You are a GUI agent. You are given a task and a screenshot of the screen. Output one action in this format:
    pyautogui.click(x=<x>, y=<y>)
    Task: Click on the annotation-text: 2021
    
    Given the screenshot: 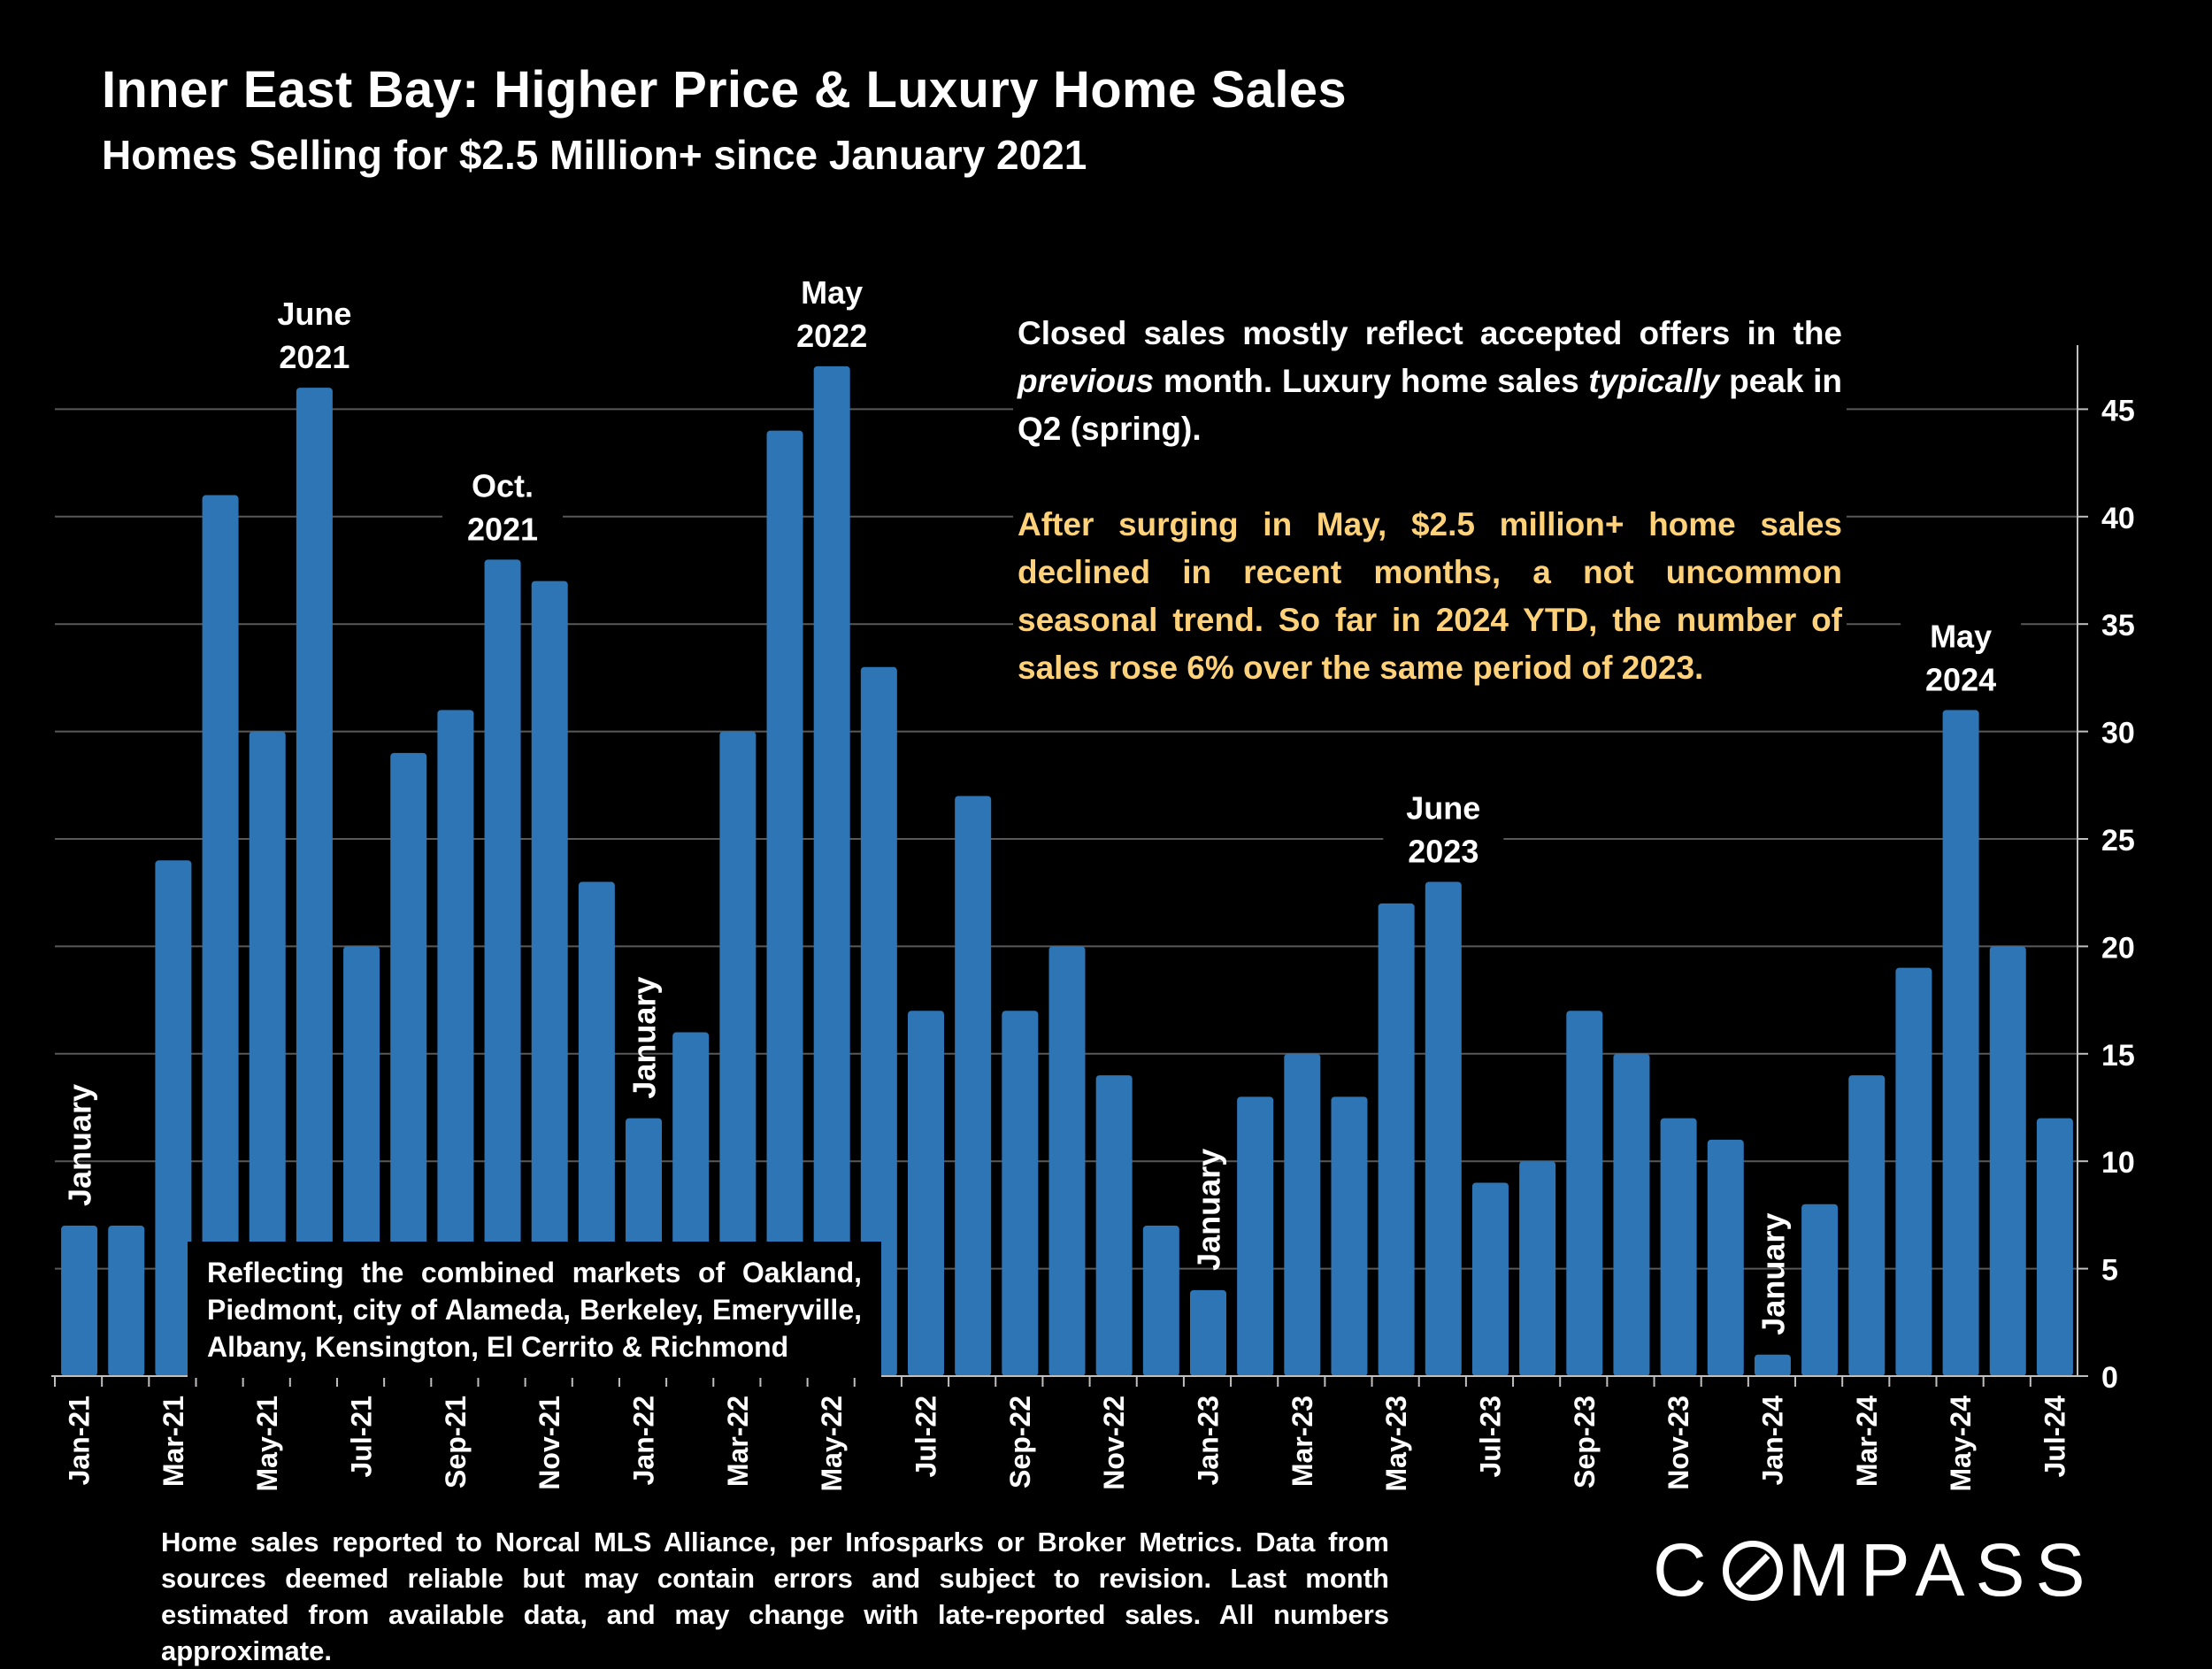 What is the action you would take?
    pyautogui.click(x=503, y=529)
    